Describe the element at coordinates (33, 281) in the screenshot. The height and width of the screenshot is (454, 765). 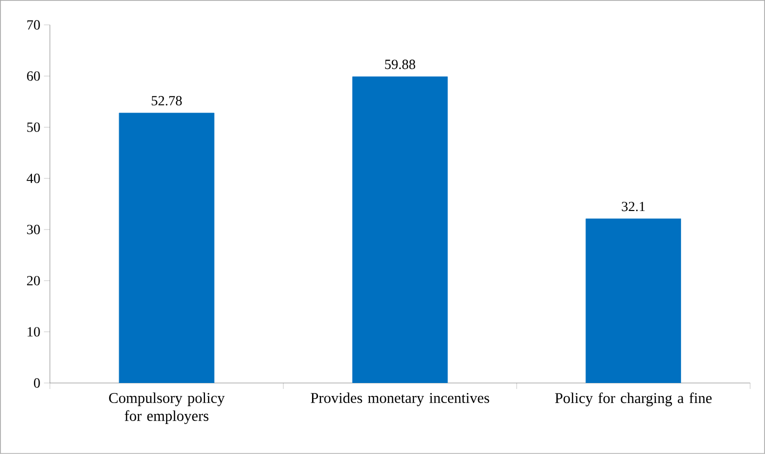
I see `y-tick-label: 20` at that location.